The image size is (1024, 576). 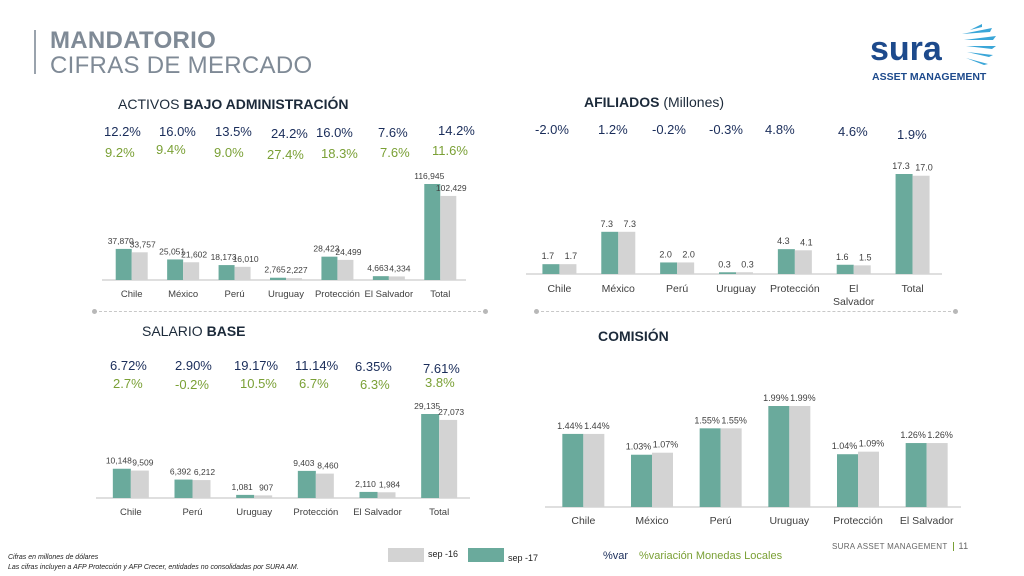 What do you see at coordinates (736, 289) in the screenshot?
I see `afiliados-category-label: Uruguay` at bounding box center [736, 289].